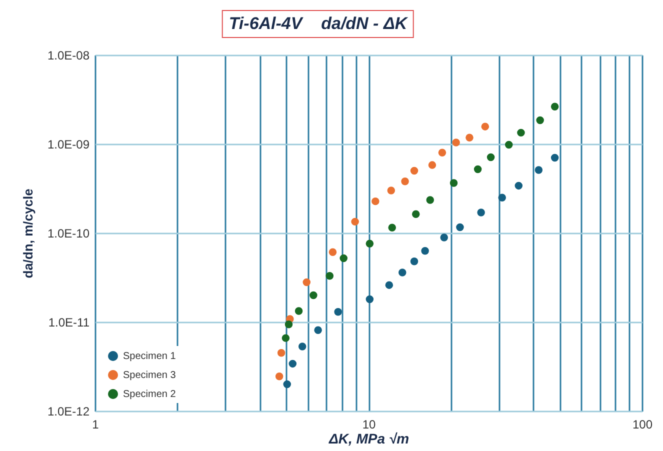 The width and height of the screenshot is (663, 451). What do you see at coordinates (68, 411) in the screenshot?
I see `y-tick-label: 1.0E-12` at bounding box center [68, 411].